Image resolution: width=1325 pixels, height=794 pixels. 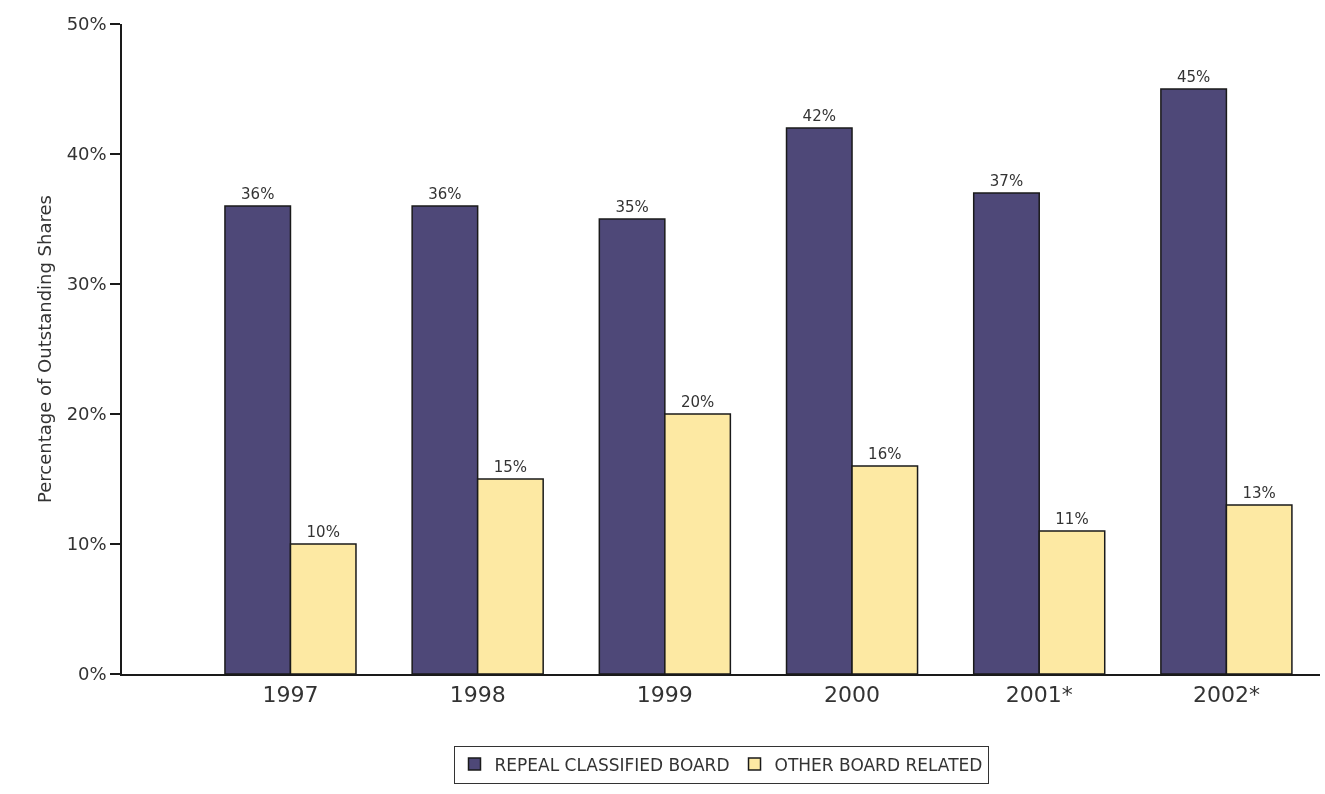 I want to click on data-label: 37%, so click(x=1006, y=181).